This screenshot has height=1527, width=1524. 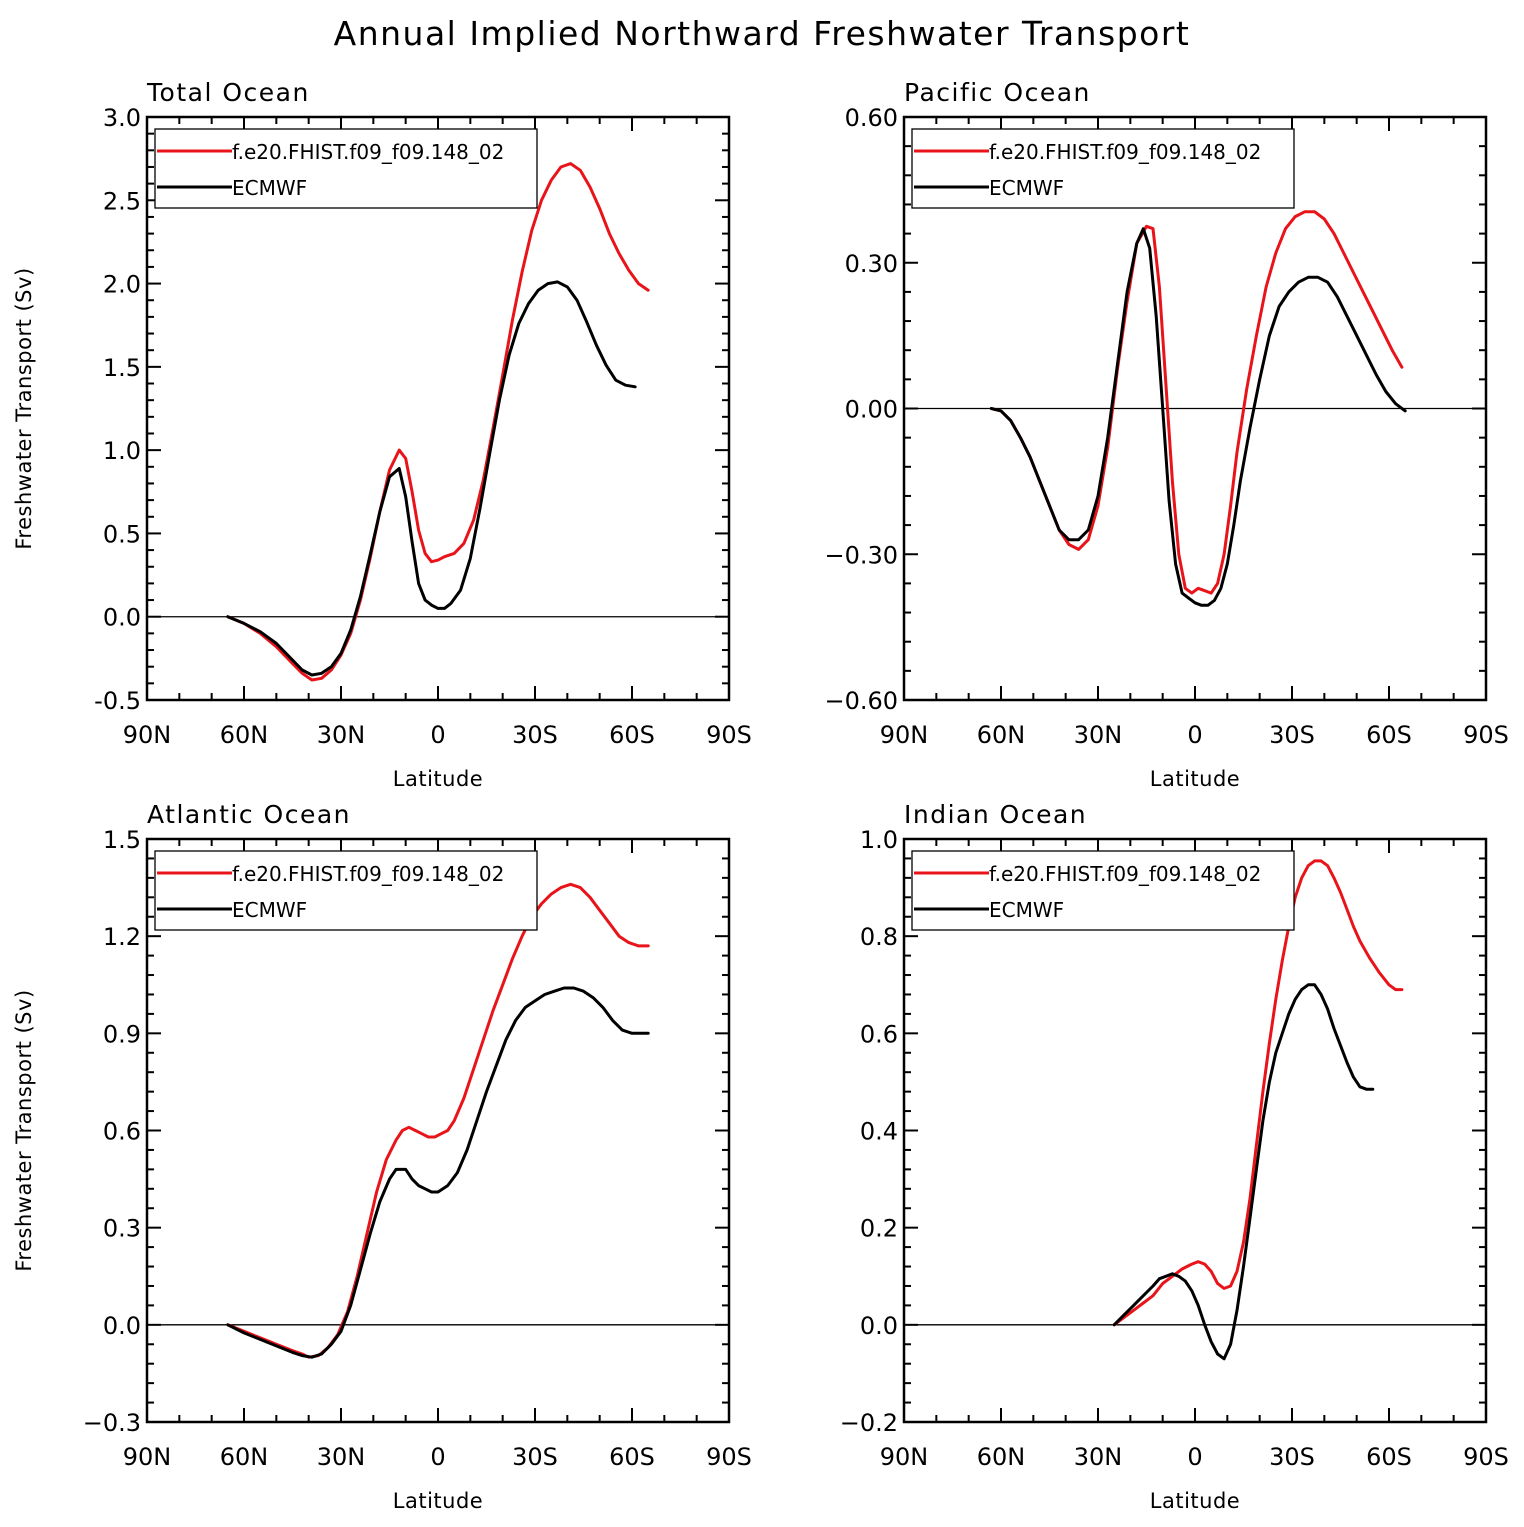 I want to click on y-tick-label: 0.00, so click(x=871, y=410).